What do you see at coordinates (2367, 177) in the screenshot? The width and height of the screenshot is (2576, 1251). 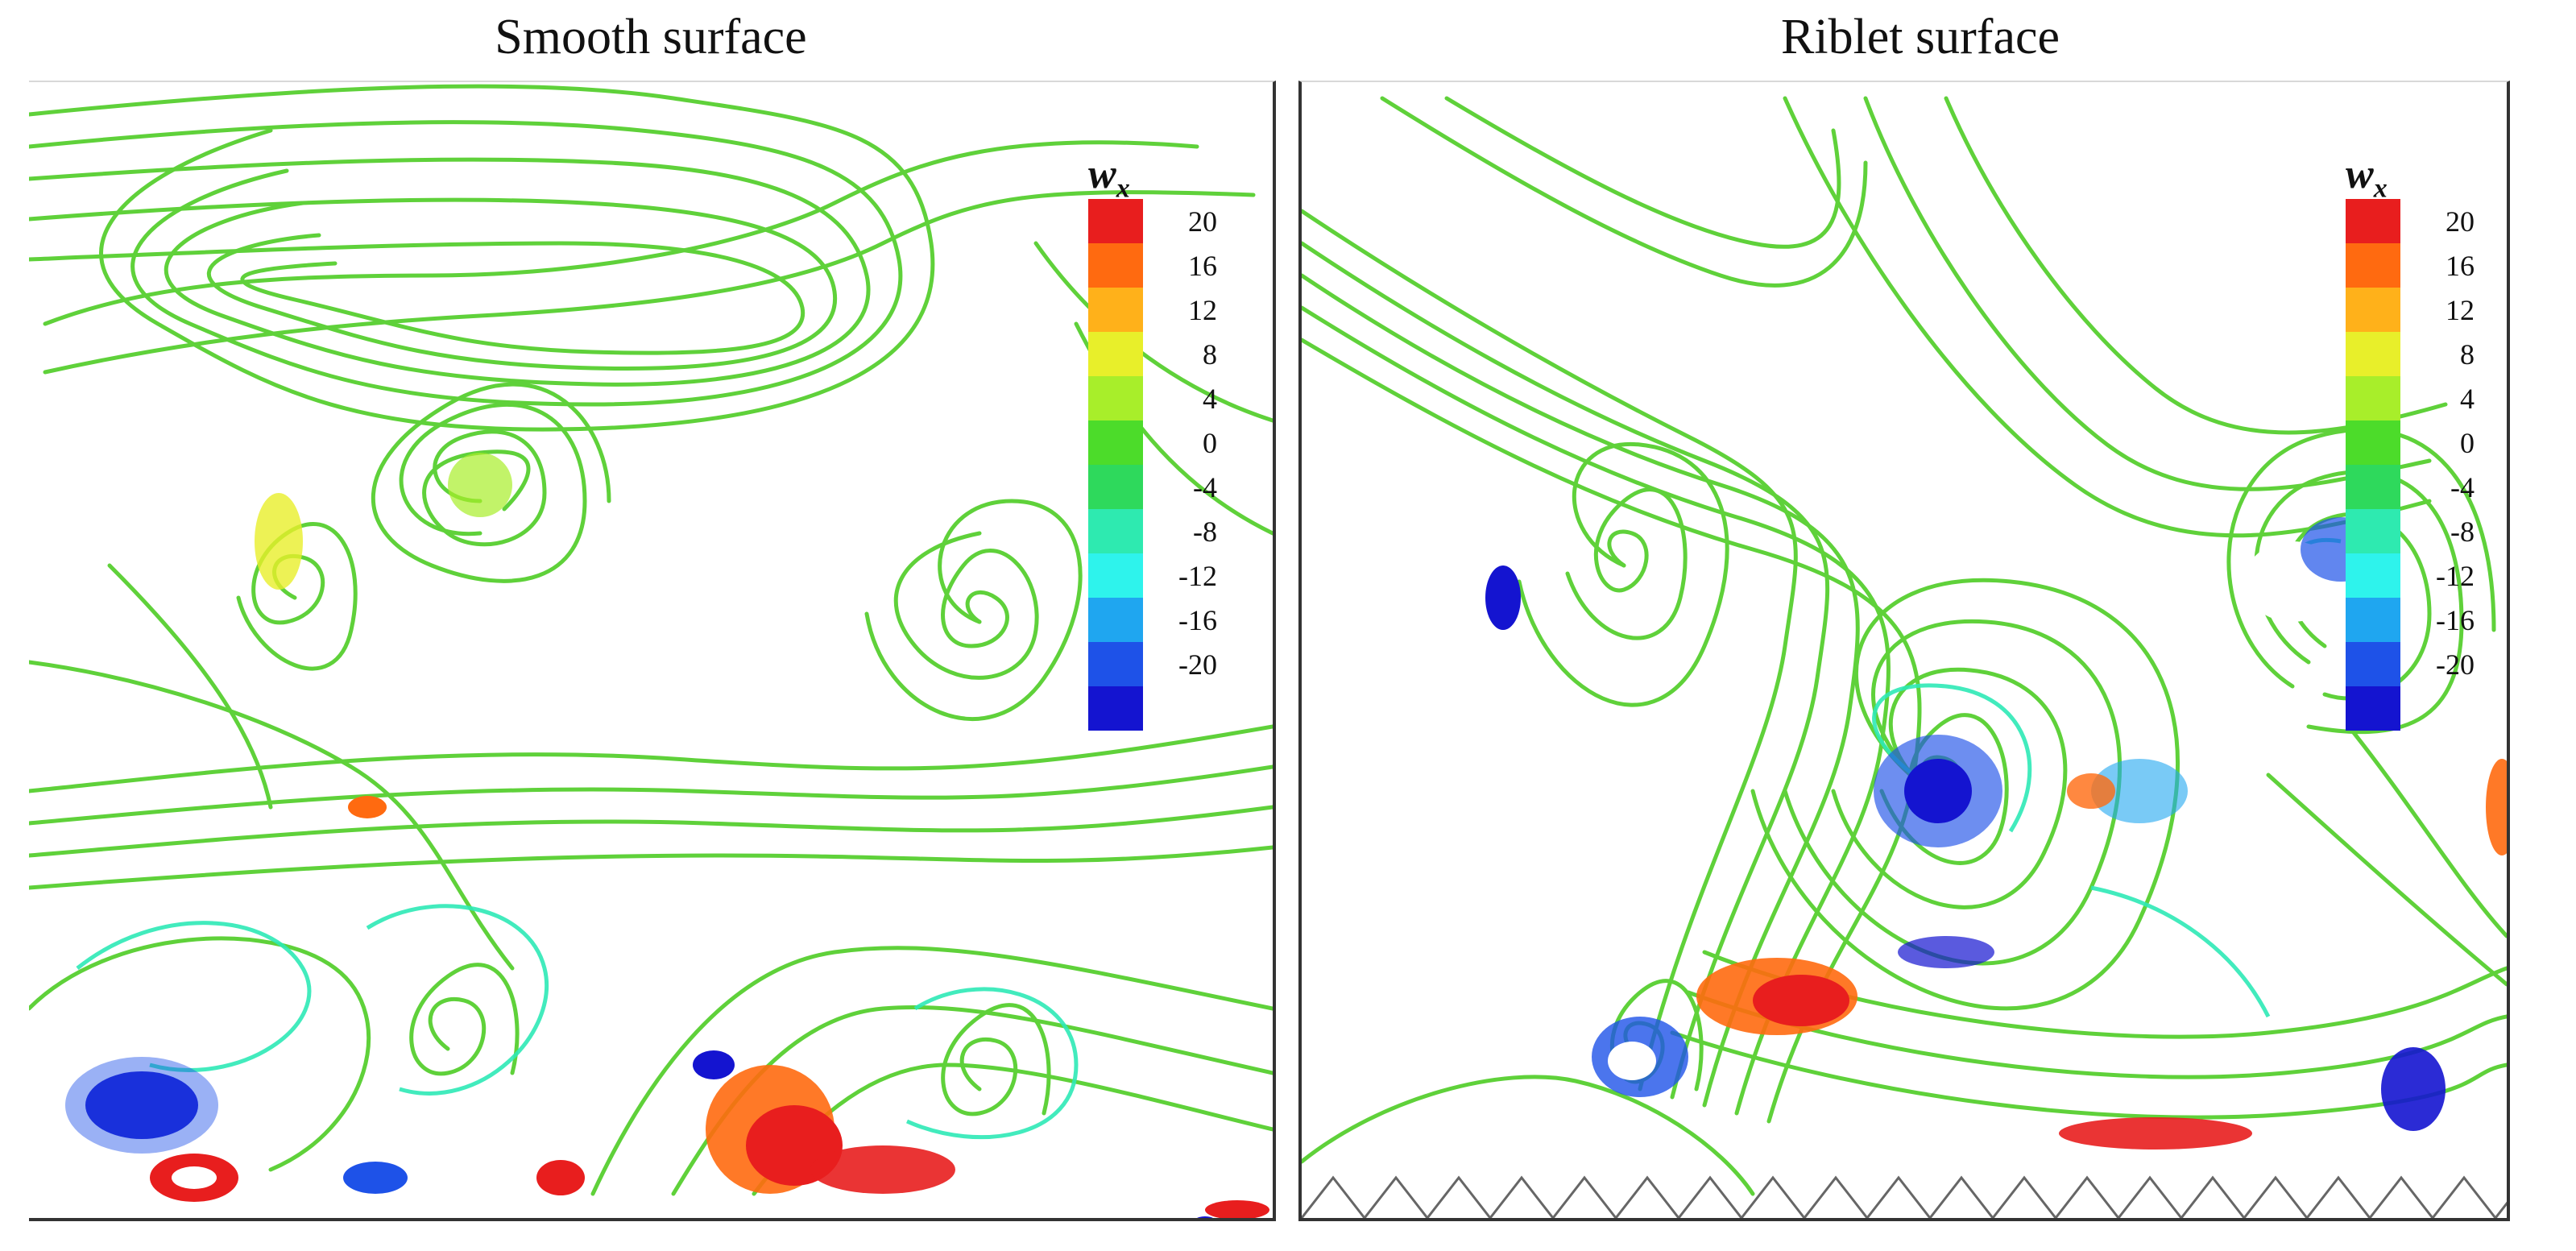 I see `legend-title-riblet: wx` at bounding box center [2367, 177].